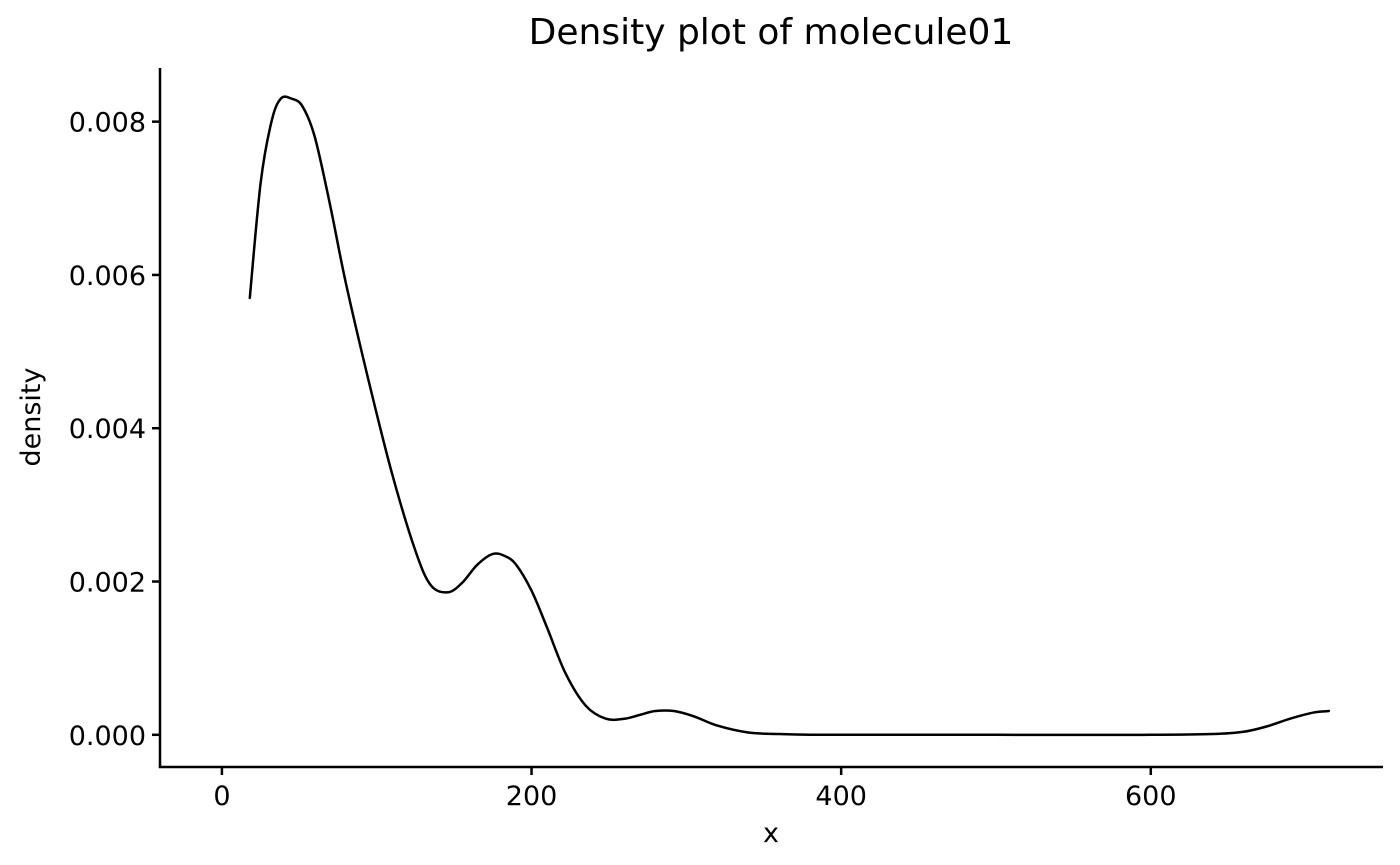 The image size is (1400, 865). I want to click on y-axis-ticks: 0.000 0.002 0.004 0.006 0.008, so click(114, 430).